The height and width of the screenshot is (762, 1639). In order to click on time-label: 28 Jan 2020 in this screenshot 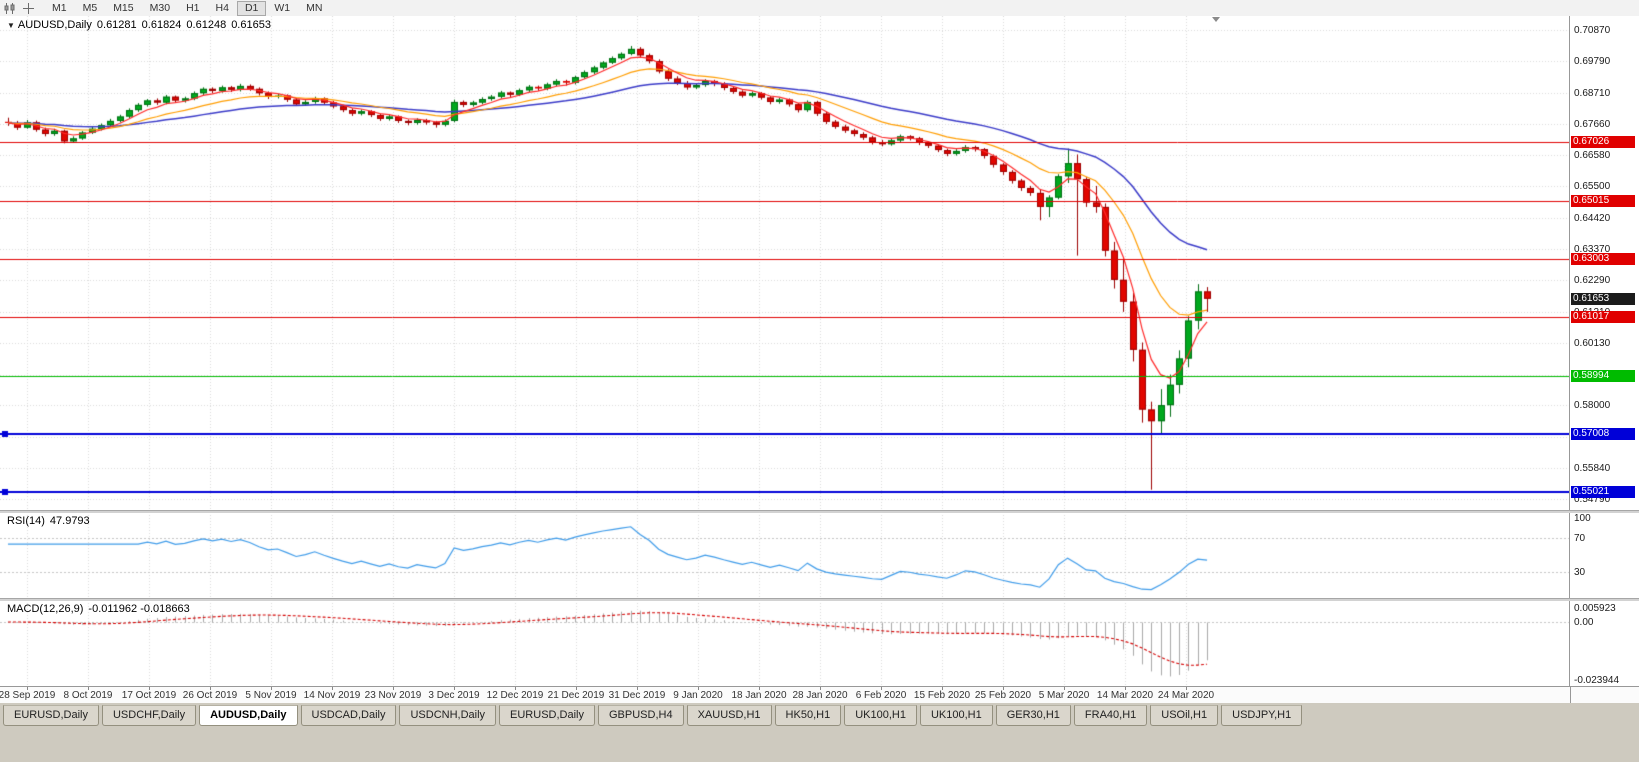, I will do `click(820, 695)`.